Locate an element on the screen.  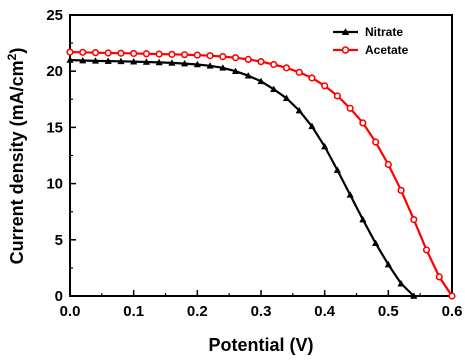
x-tick-label: 0.6 is located at coordinates (452, 311).